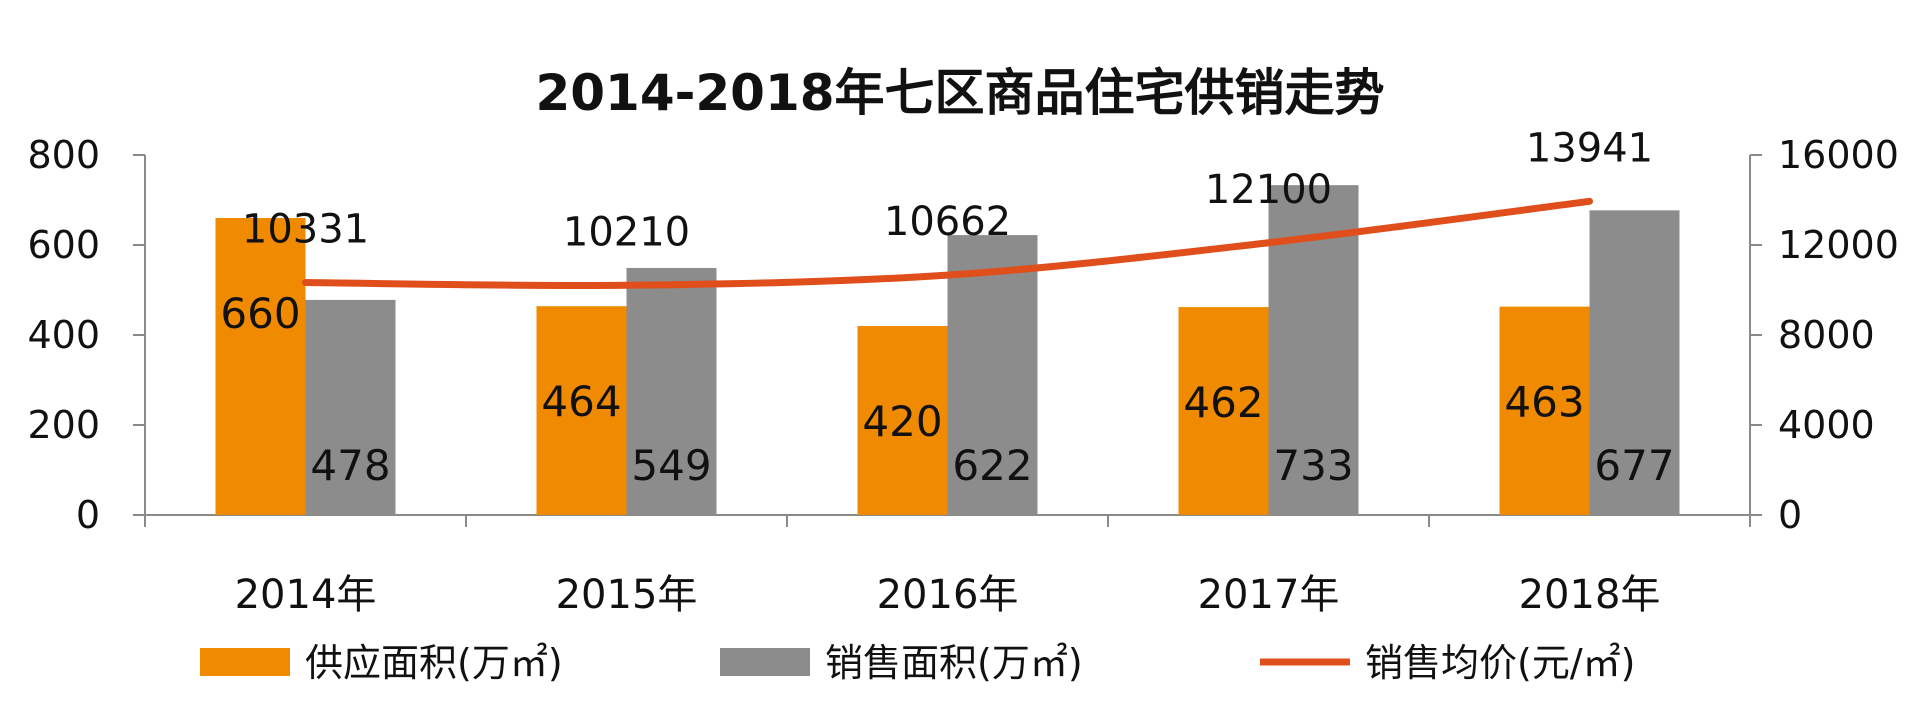 The width and height of the screenshot is (1920, 722). What do you see at coordinates (1268, 190) in the screenshot?
I see `line-label: 12100` at bounding box center [1268, 190].